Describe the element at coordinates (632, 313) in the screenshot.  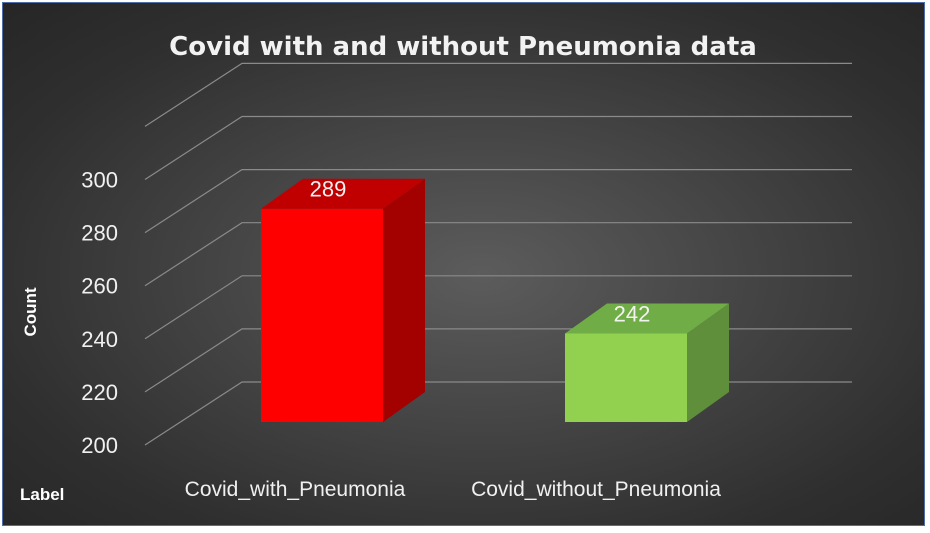
I see `data-label-1: 242` at that location.